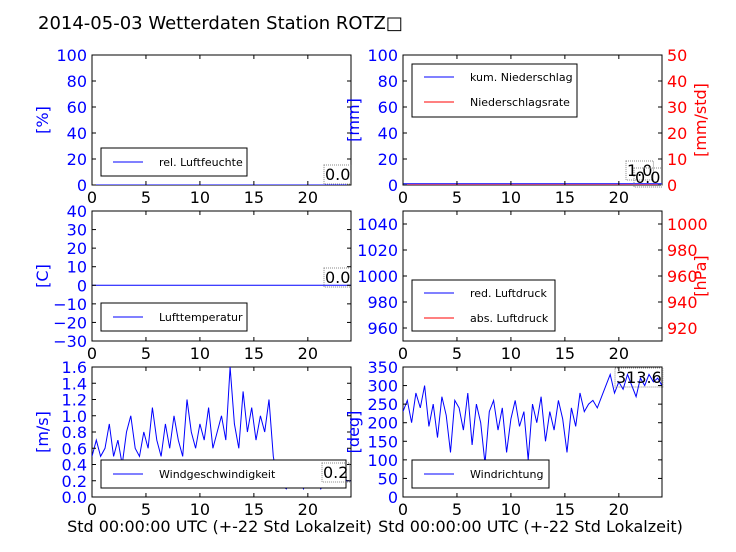 The image size is (736, 552). Describe the element at coordinates (74, 416) in the screenshot. I see `ytick-label-windspeed-5: 1.0` at that location.